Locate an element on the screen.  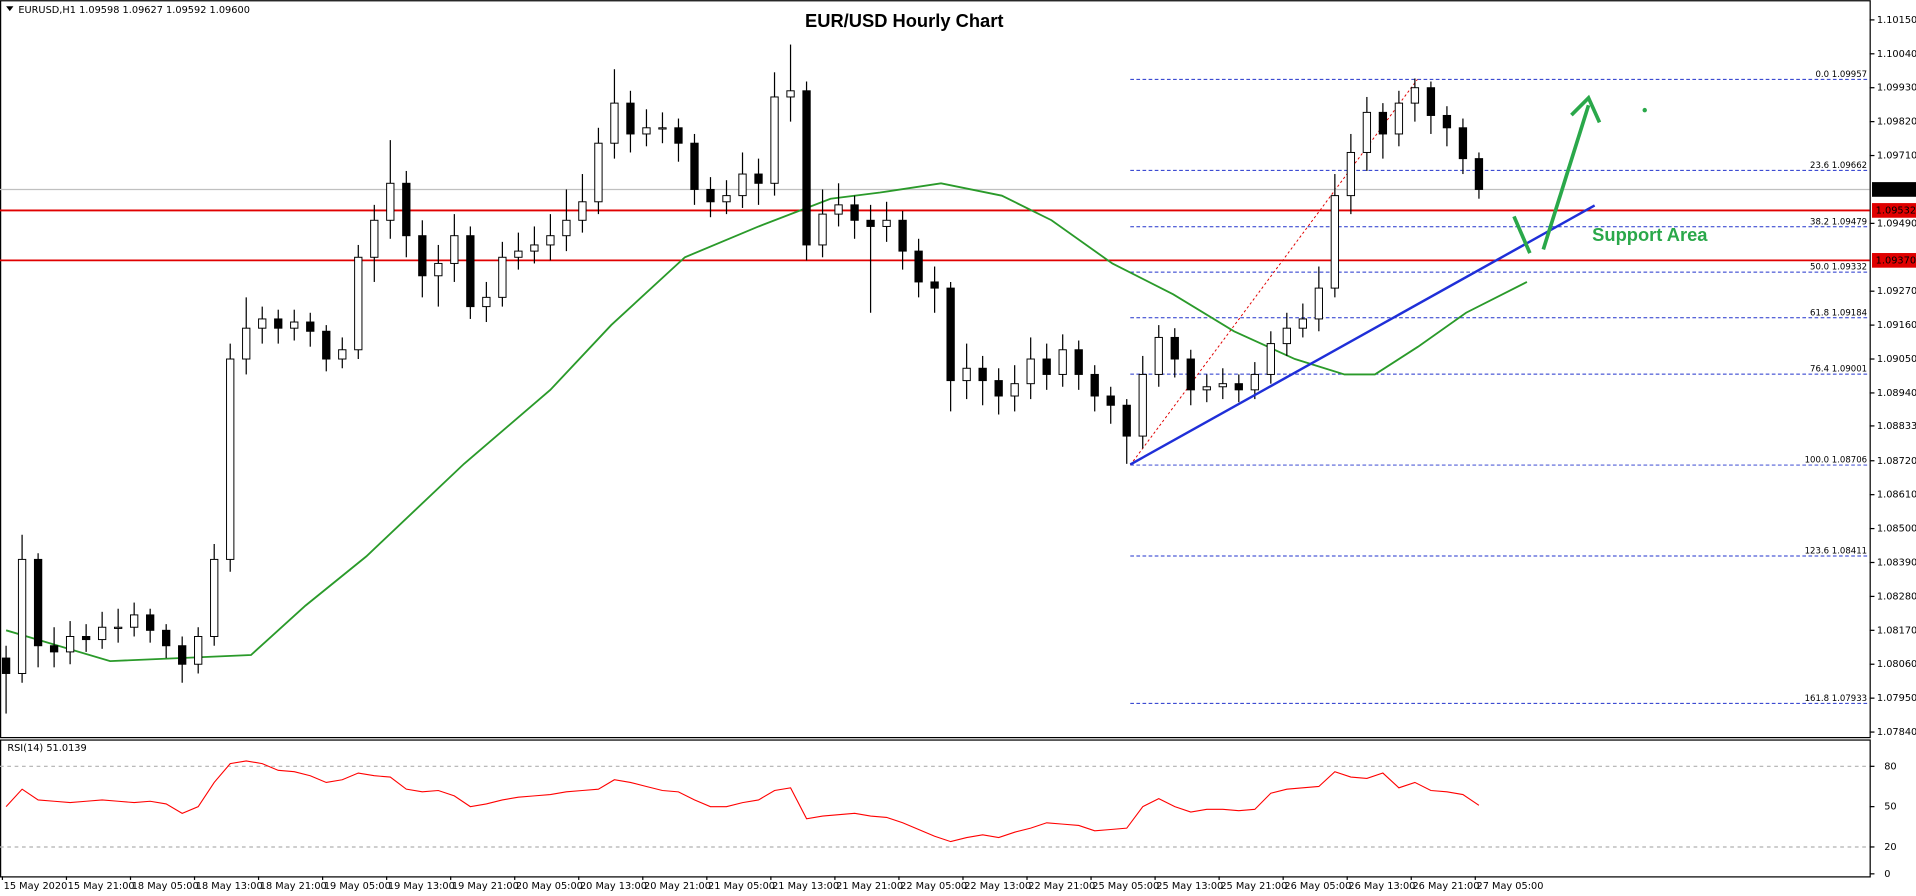
x-tick-label: 26 May 05:00 is located at coordinates (1317, 886).